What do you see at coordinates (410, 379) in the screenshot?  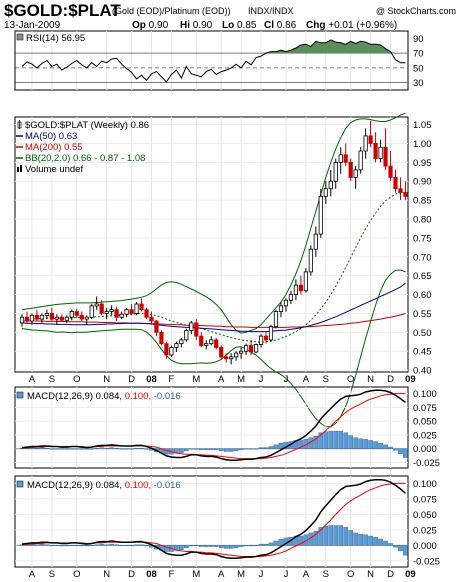 I see `xtick-0-17: 09` at bounding box center [410, 379].